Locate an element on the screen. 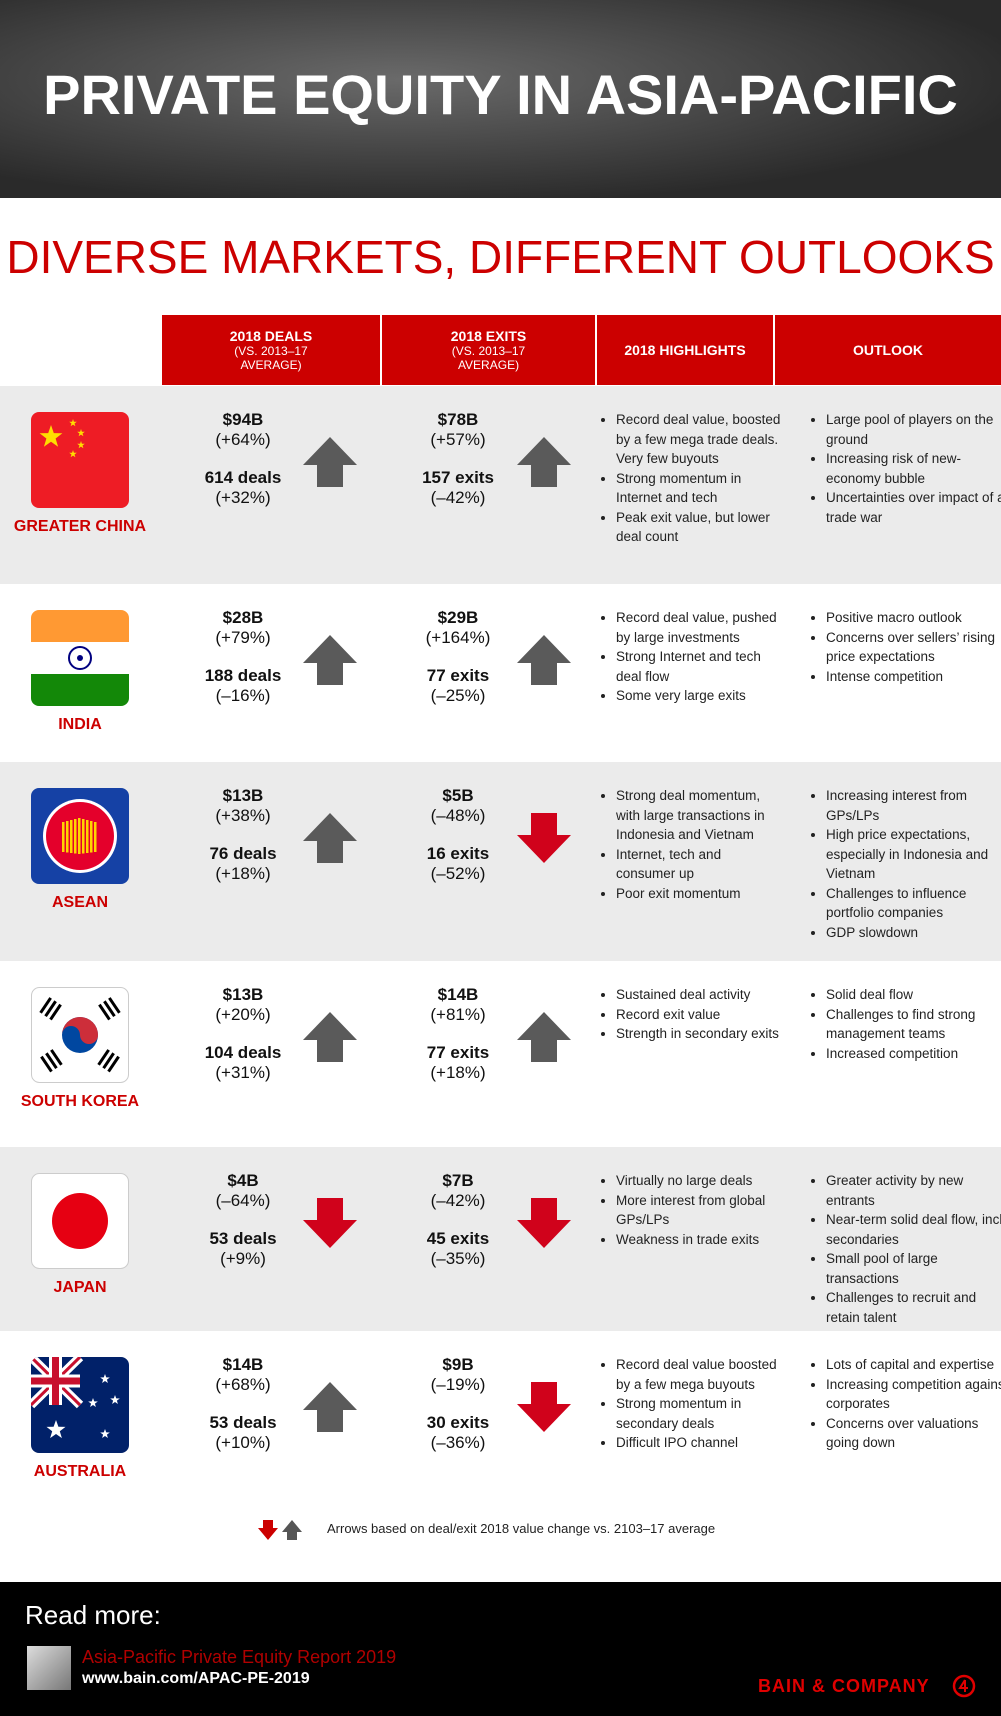 This screenshot has height=1716, width=1001. highlight-item: Strength in secondary exits is located at coordinates (700, 1034).